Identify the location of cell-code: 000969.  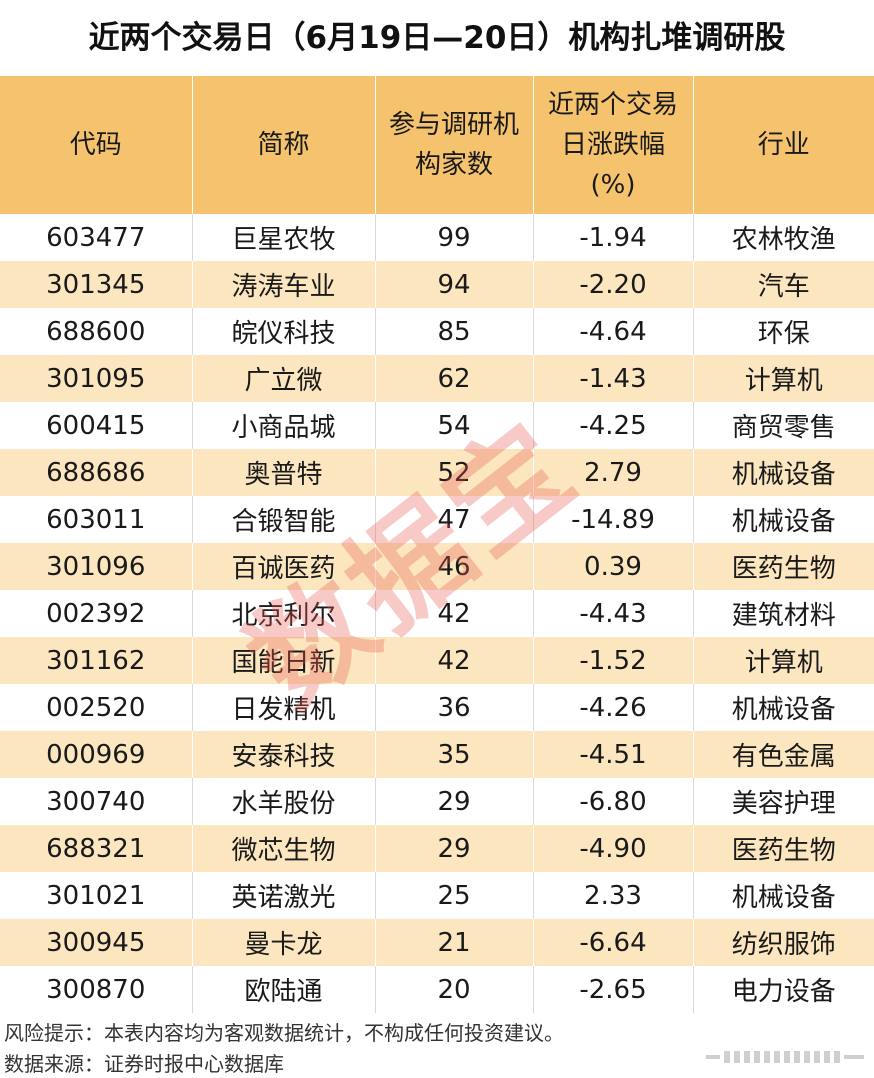
(96, 754).